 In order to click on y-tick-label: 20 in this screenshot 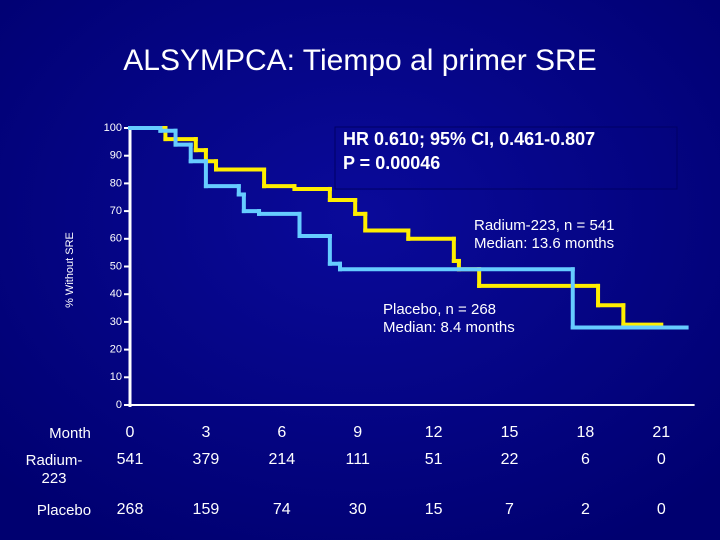, I will do `click(116, 350)`.